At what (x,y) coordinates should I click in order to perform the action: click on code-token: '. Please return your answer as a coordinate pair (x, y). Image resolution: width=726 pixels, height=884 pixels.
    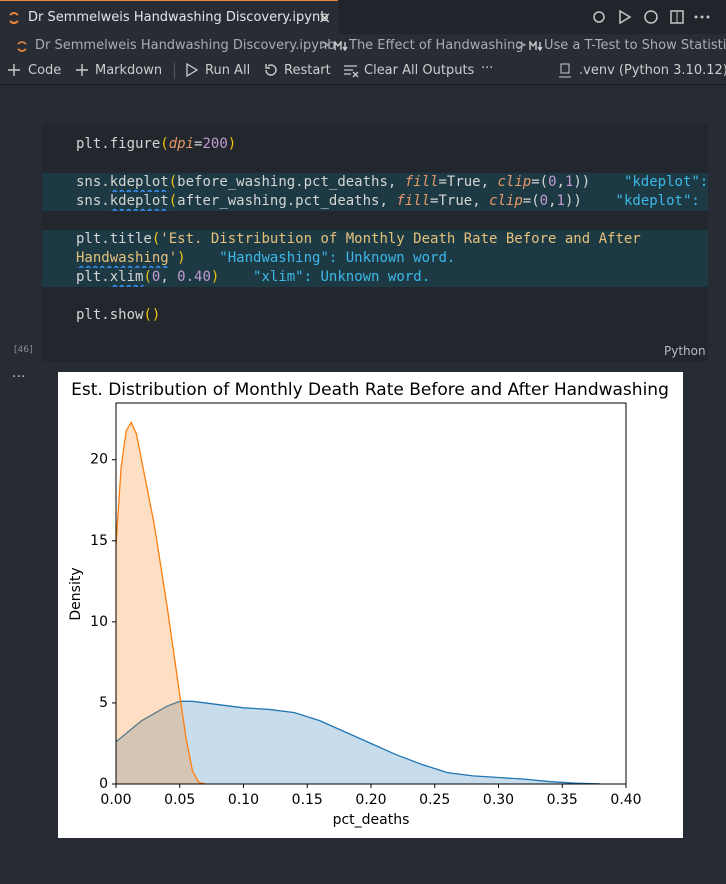
    Looking at the image, I should click on (173, 258).